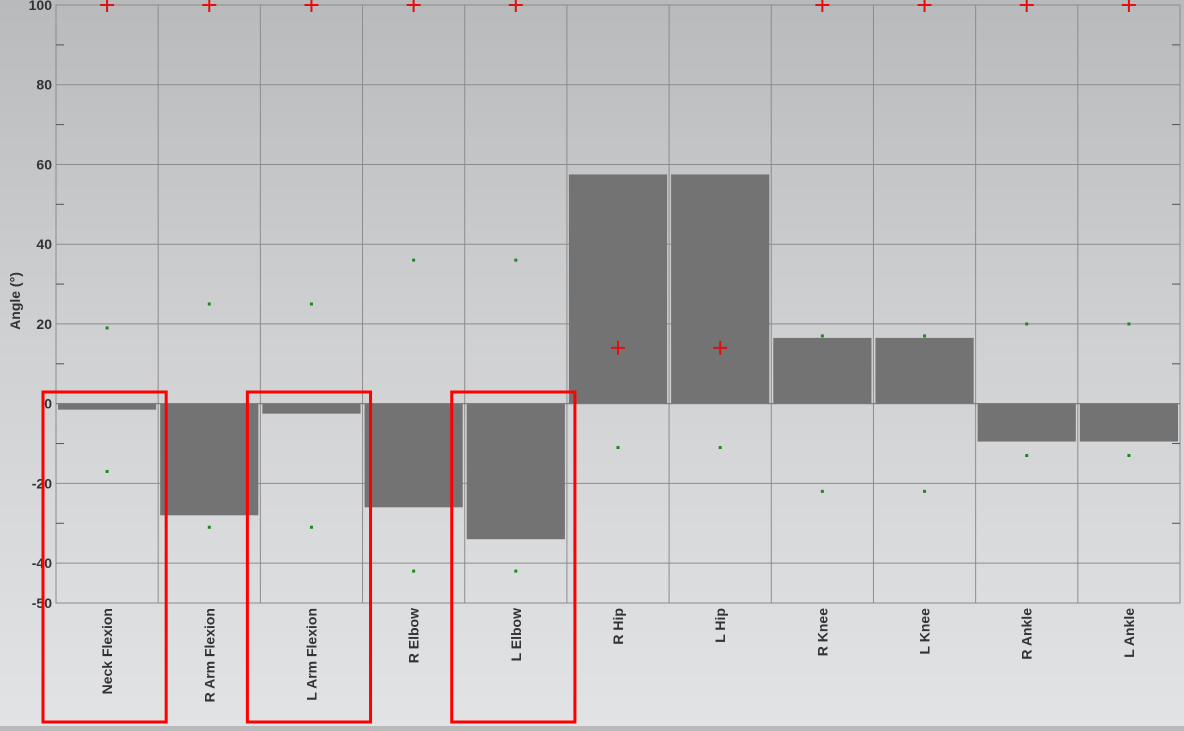 The image size is (1184, 731). Describe the element at coordinates (1026, 422) in the screenshot. I see `bar-r-ankle` at that location.